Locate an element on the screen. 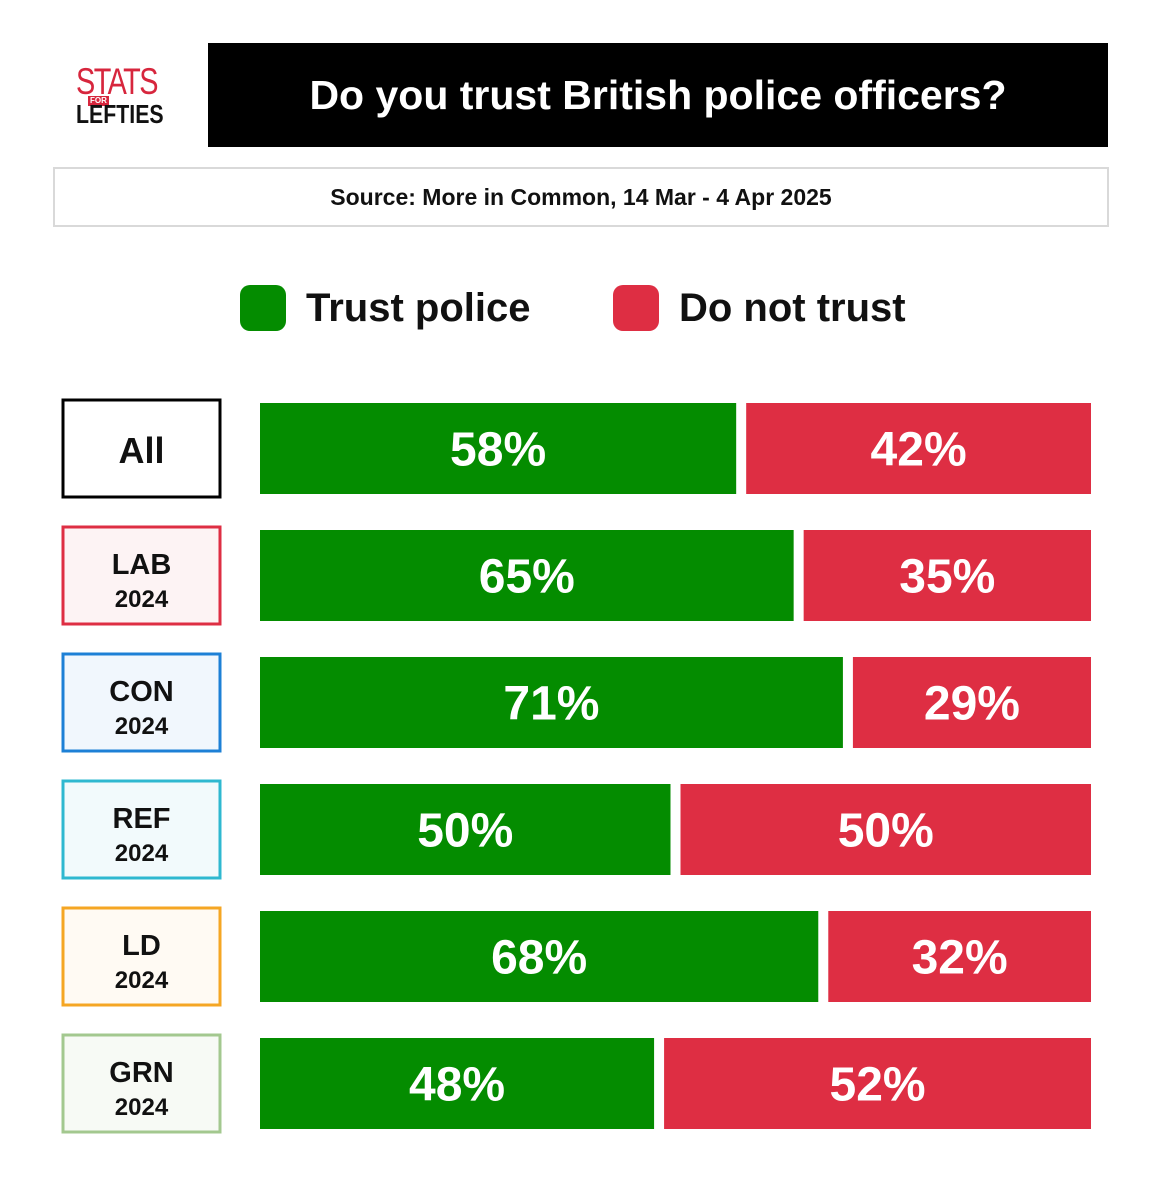  data-label-distrust: 42% is located at coordinates (919, 450).